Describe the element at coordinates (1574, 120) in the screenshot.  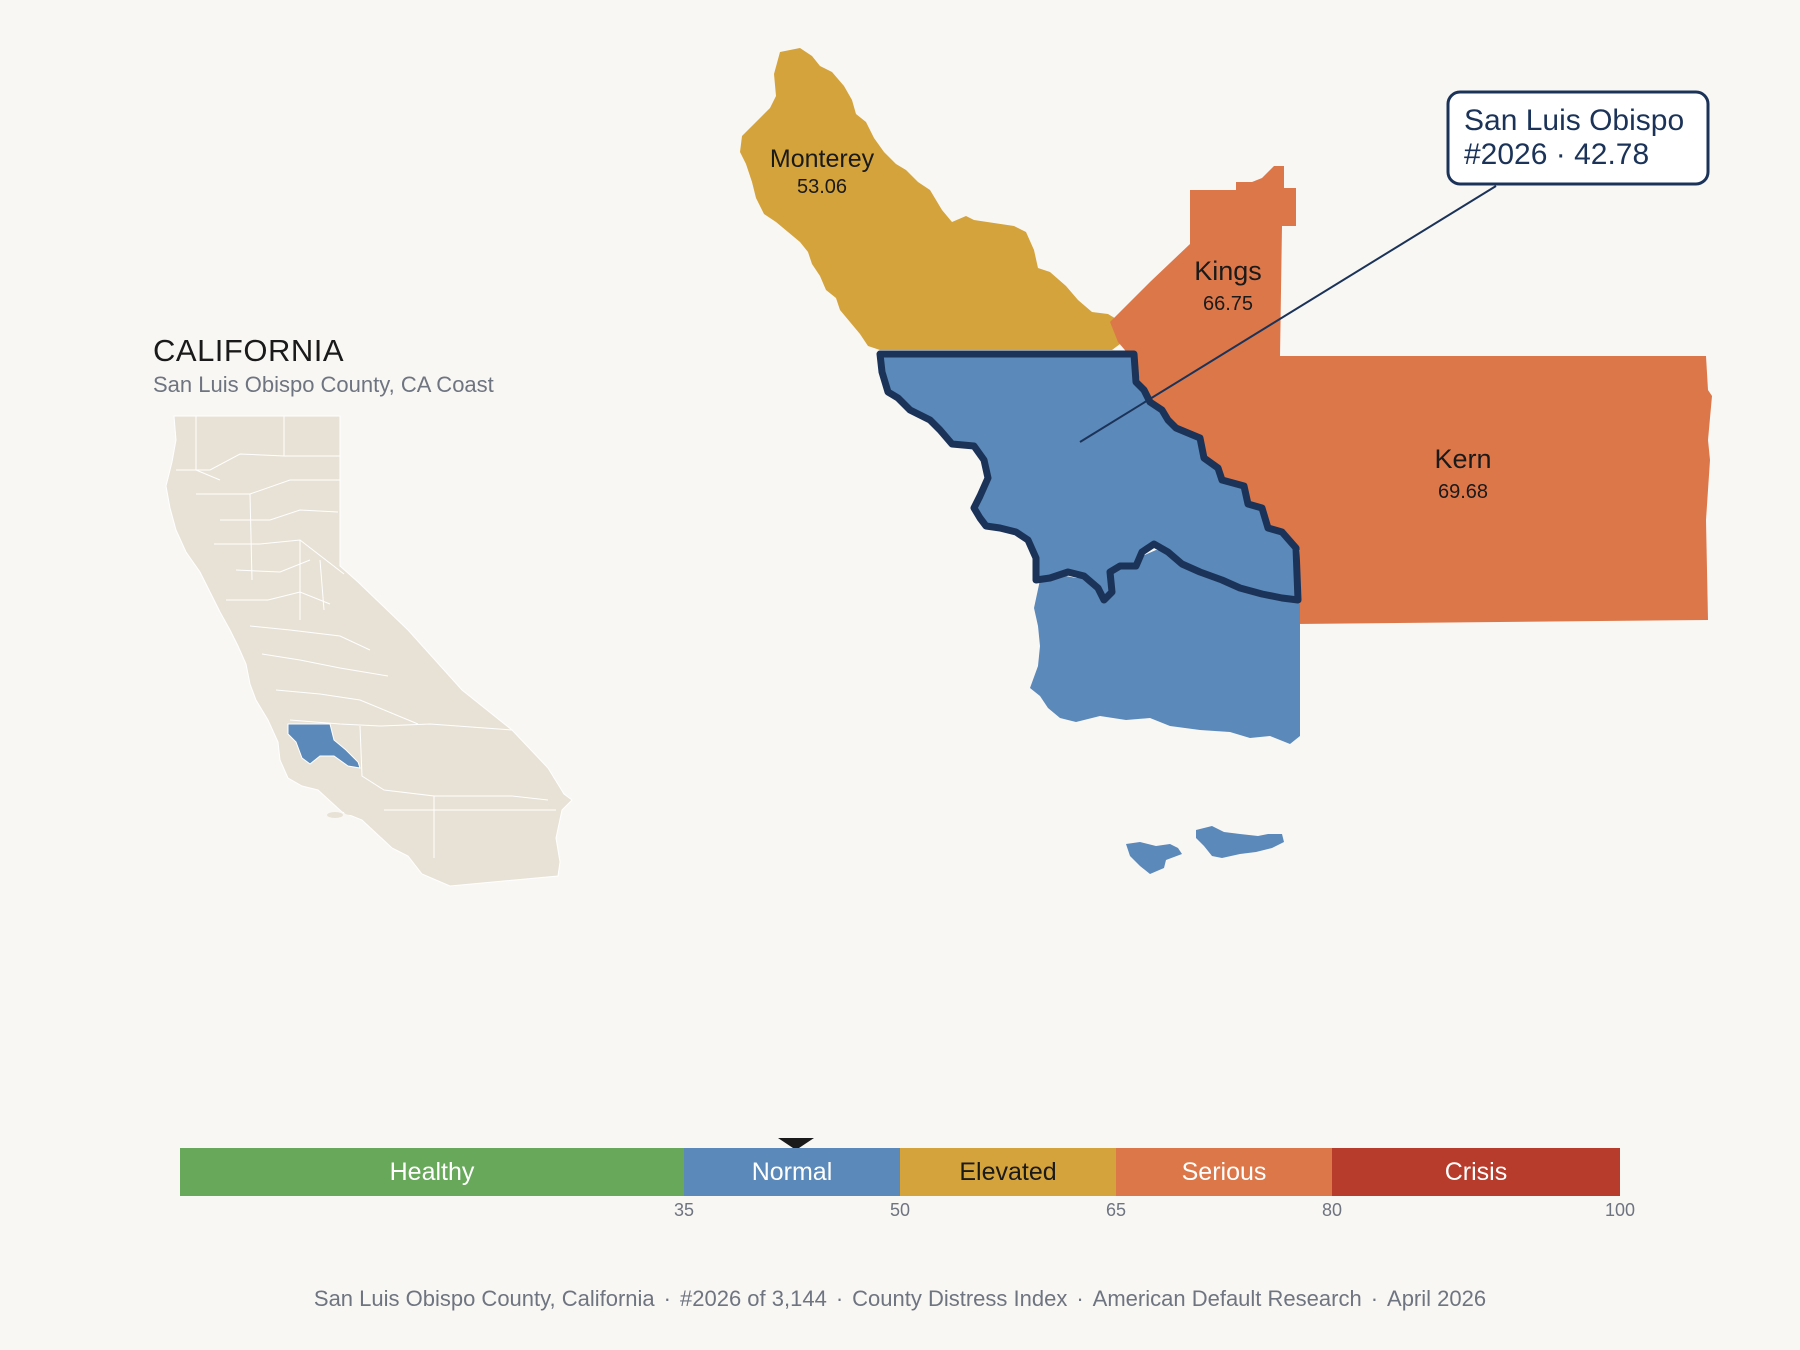
I see `callout-county-name: San Luis Obispo` at that location.